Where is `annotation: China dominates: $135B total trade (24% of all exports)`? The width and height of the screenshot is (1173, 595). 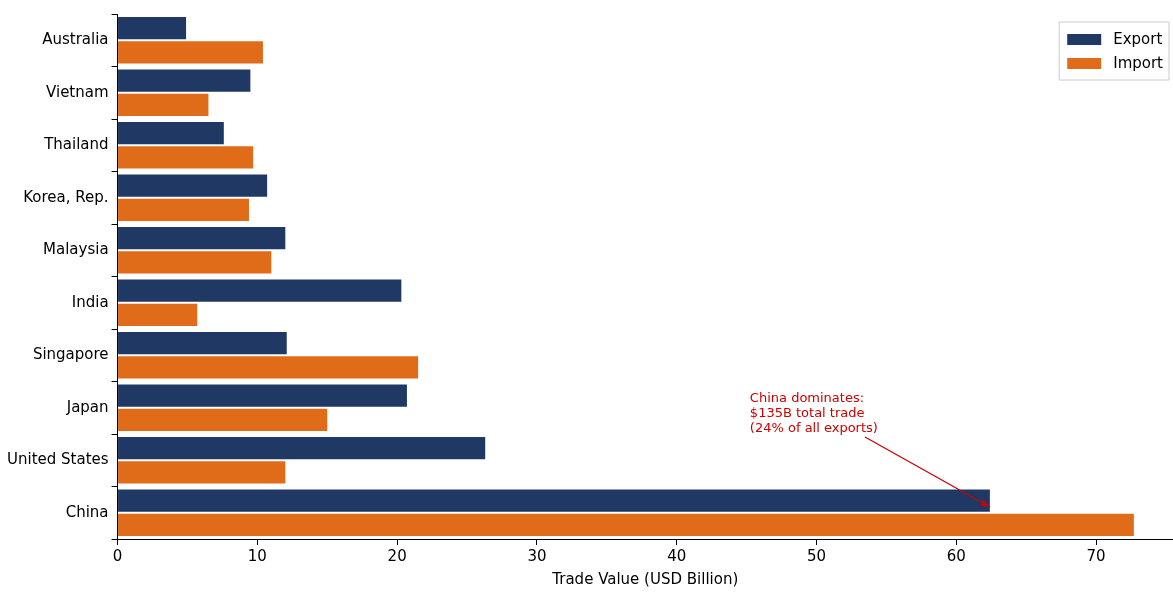
annotation: China dominates: $135B total trade (24% of all exports) is located at coordinates (813, 412).